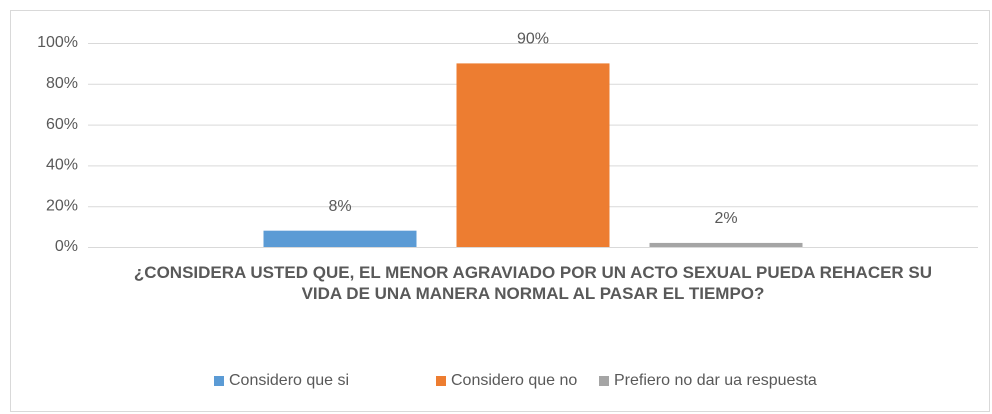  Describe the element at coordinates (66, 246) in the screenshot. I see `y-tick-label: 0%` at that location.